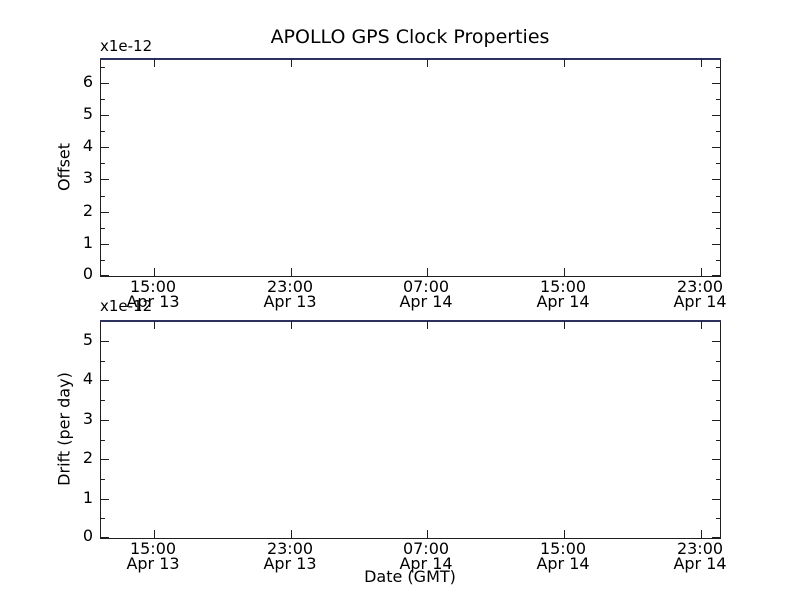  What do you see at coordinates (64, 429) in the screenshot?
I see `drift-axis-label: Drift (per day)` at bounding box center [64, 429].